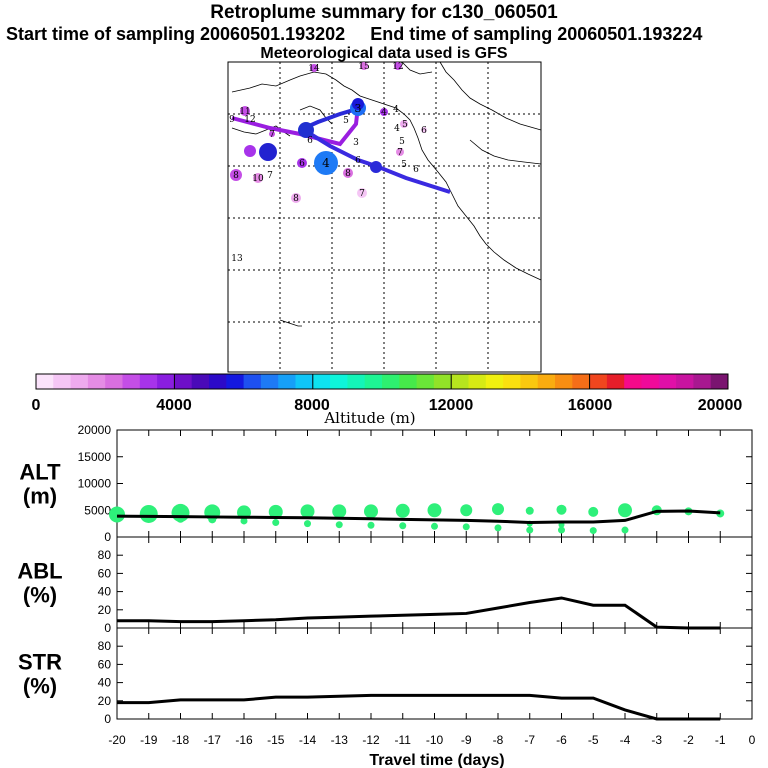 The width and height of the screenshot is (768, 768). Describe the element at coordinates (536, 34) in the screenshot. I see `end-time-label: End time of sampling 20060501.193224` at that location.